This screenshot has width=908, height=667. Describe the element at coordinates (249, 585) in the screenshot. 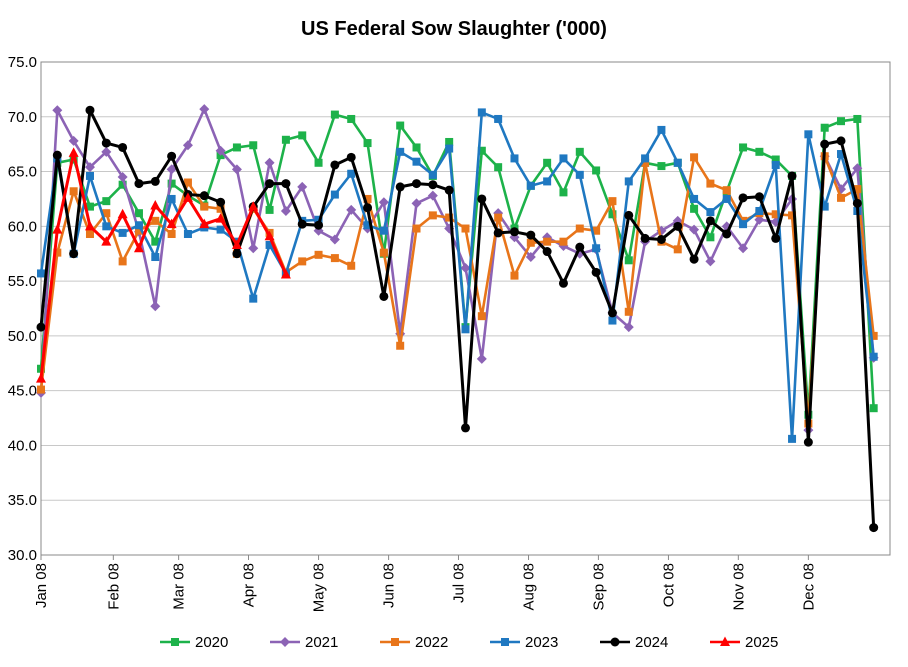

I see `x-tick-label: Apr 08` at that location.